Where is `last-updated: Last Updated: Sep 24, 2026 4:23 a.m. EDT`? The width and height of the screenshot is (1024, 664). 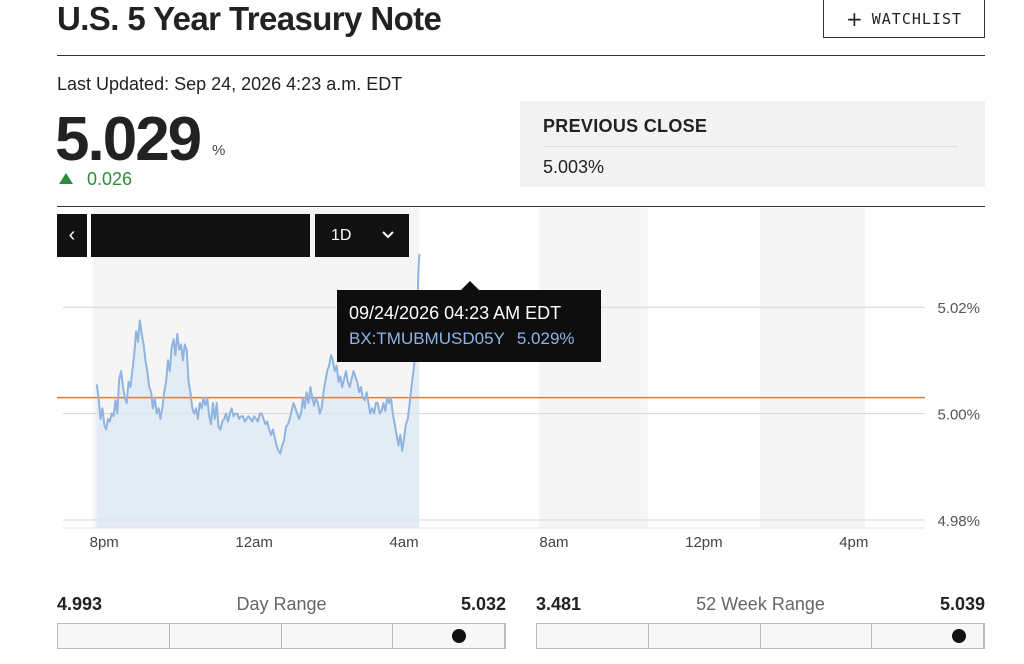
last-updated: Last Updated: Sep 24, 2026 4:23 a.m. EDT is located at coordinates (230, 84).